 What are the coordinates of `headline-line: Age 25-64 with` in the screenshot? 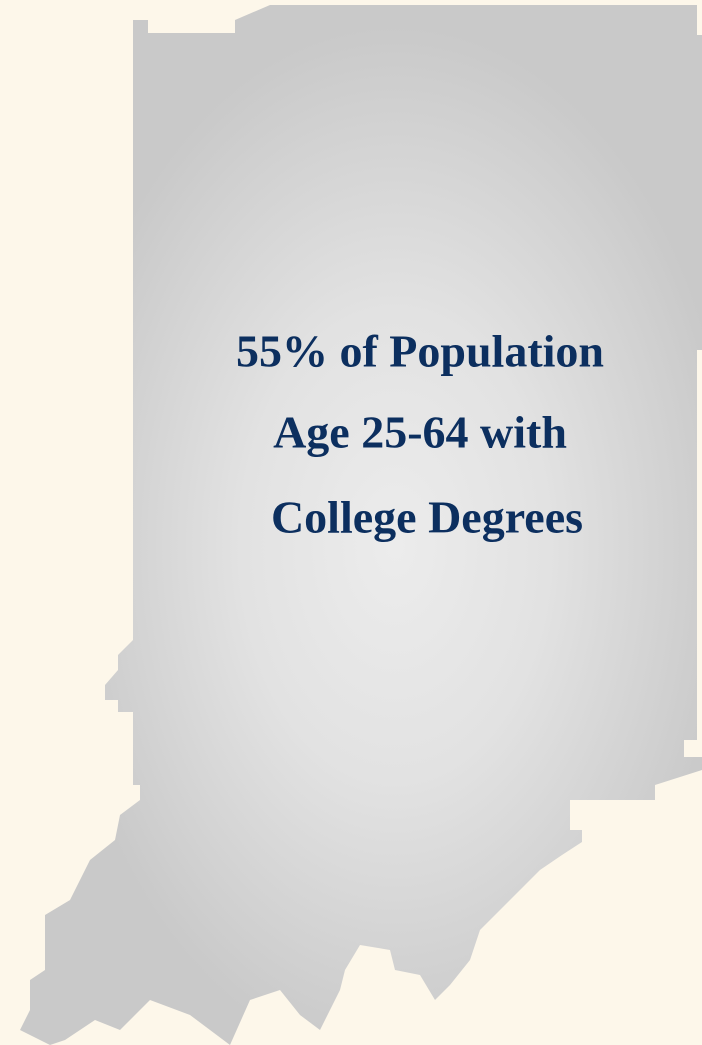 It's located at (420, 432).